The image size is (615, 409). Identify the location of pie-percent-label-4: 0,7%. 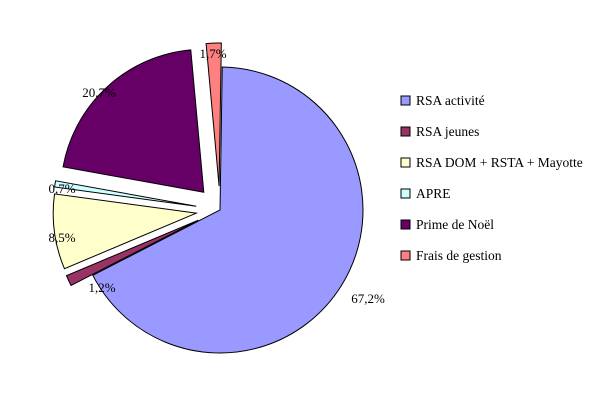
(61, 188).